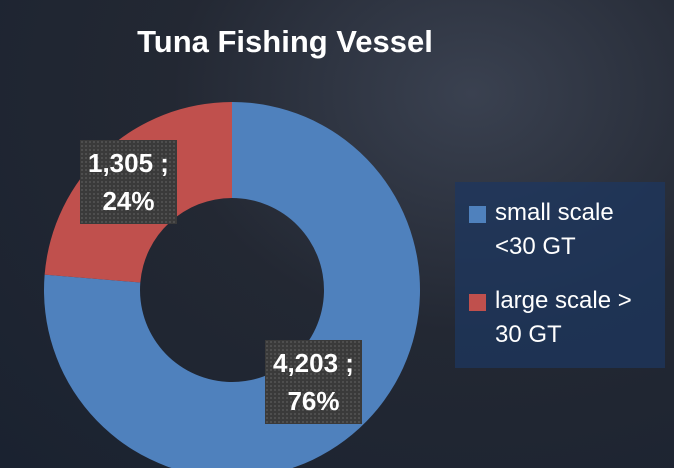 The height and width of the screenshot is (468, 674). Describe the element at coordinates (560, 275) in the screenshot. I see `legend: small scale <30 GT large scale > 30 GT` at that location.